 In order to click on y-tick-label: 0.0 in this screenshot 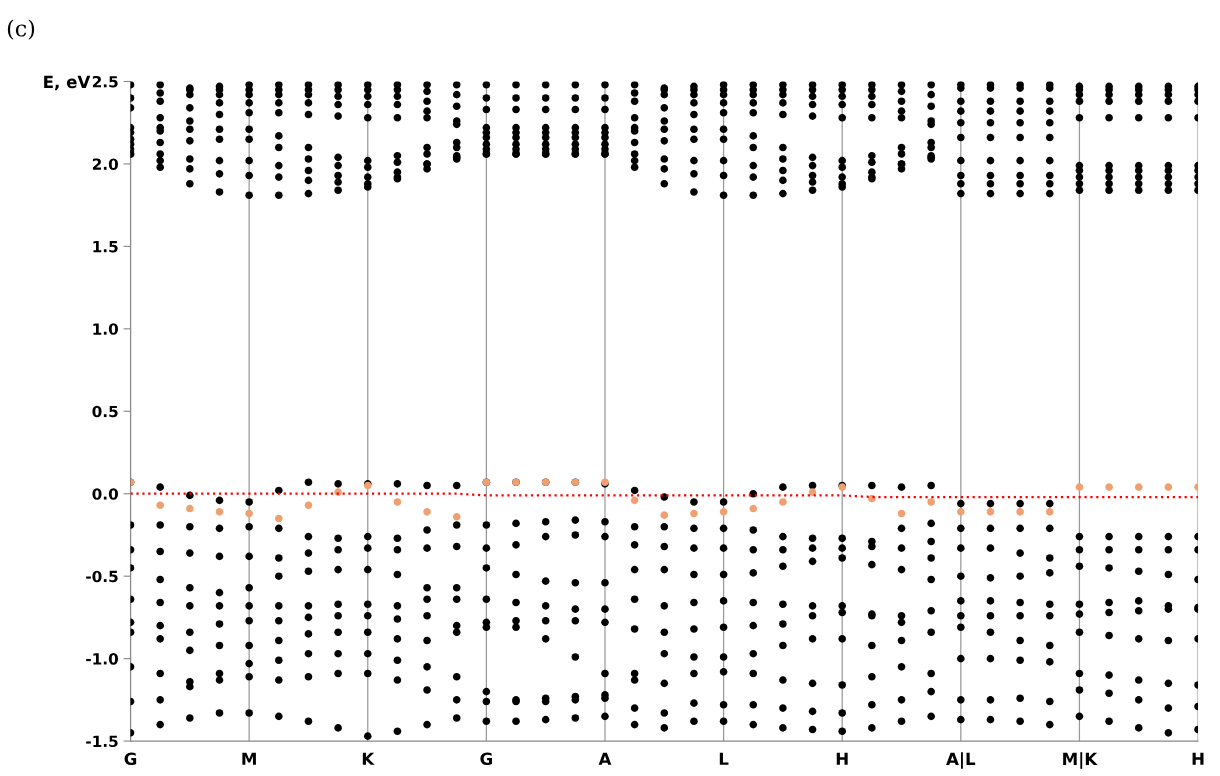, I will do `click(105, 494)`.